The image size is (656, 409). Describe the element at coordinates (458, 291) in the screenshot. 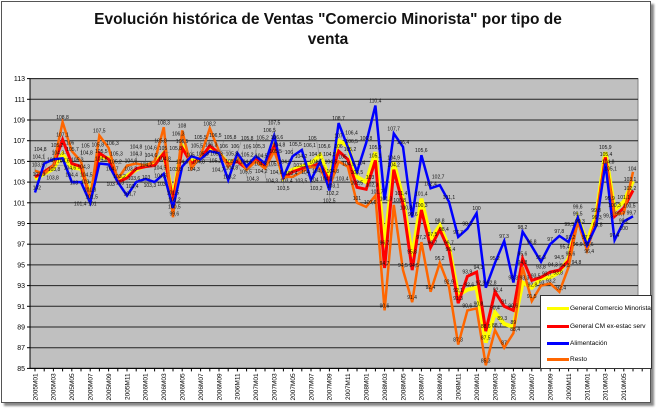

I see `data-label: 92,1` at that location.